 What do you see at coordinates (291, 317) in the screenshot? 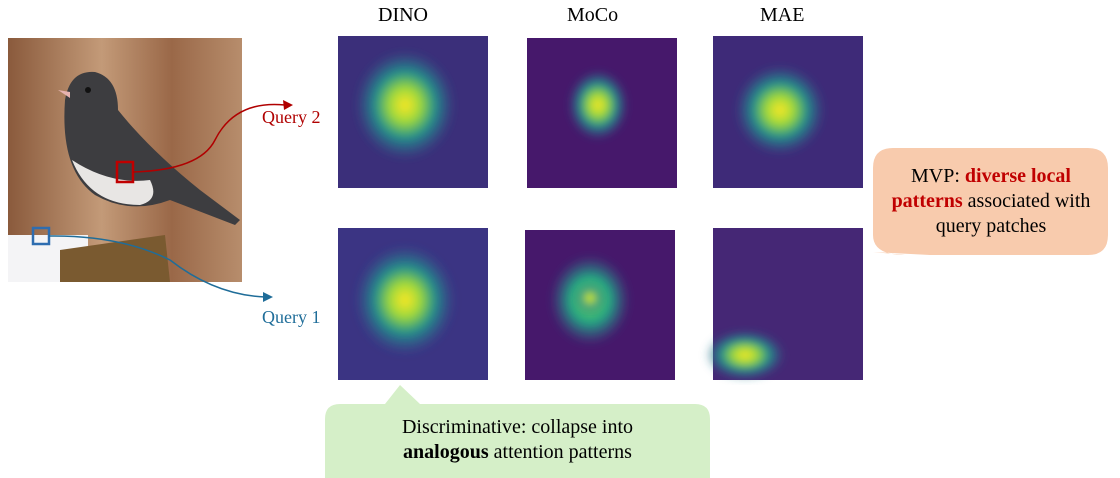
I see `query-label: Query 1` at bounding box center [291, 317].